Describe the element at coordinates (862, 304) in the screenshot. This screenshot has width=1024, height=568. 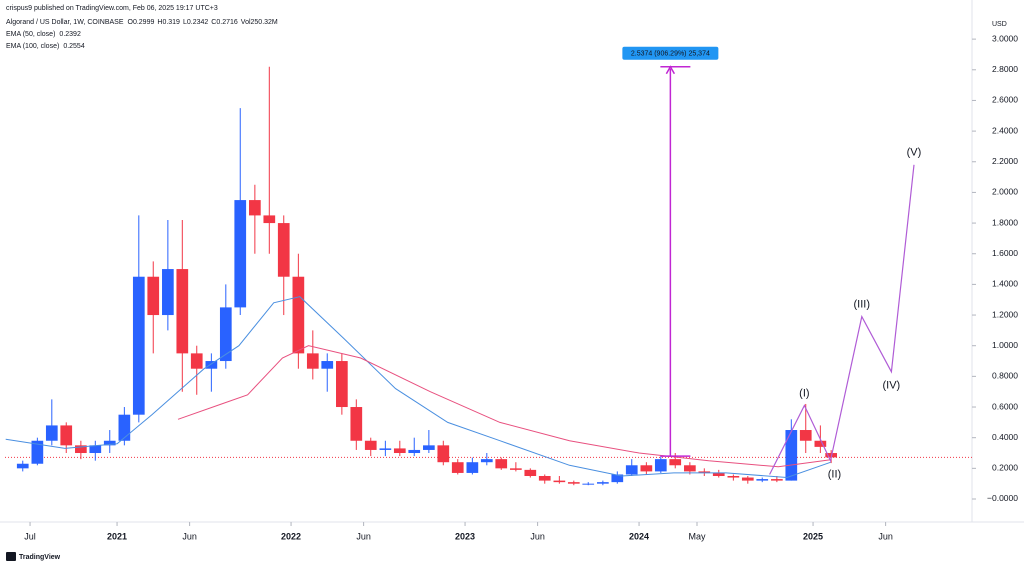
I see `wave-label: (III)` at that location.